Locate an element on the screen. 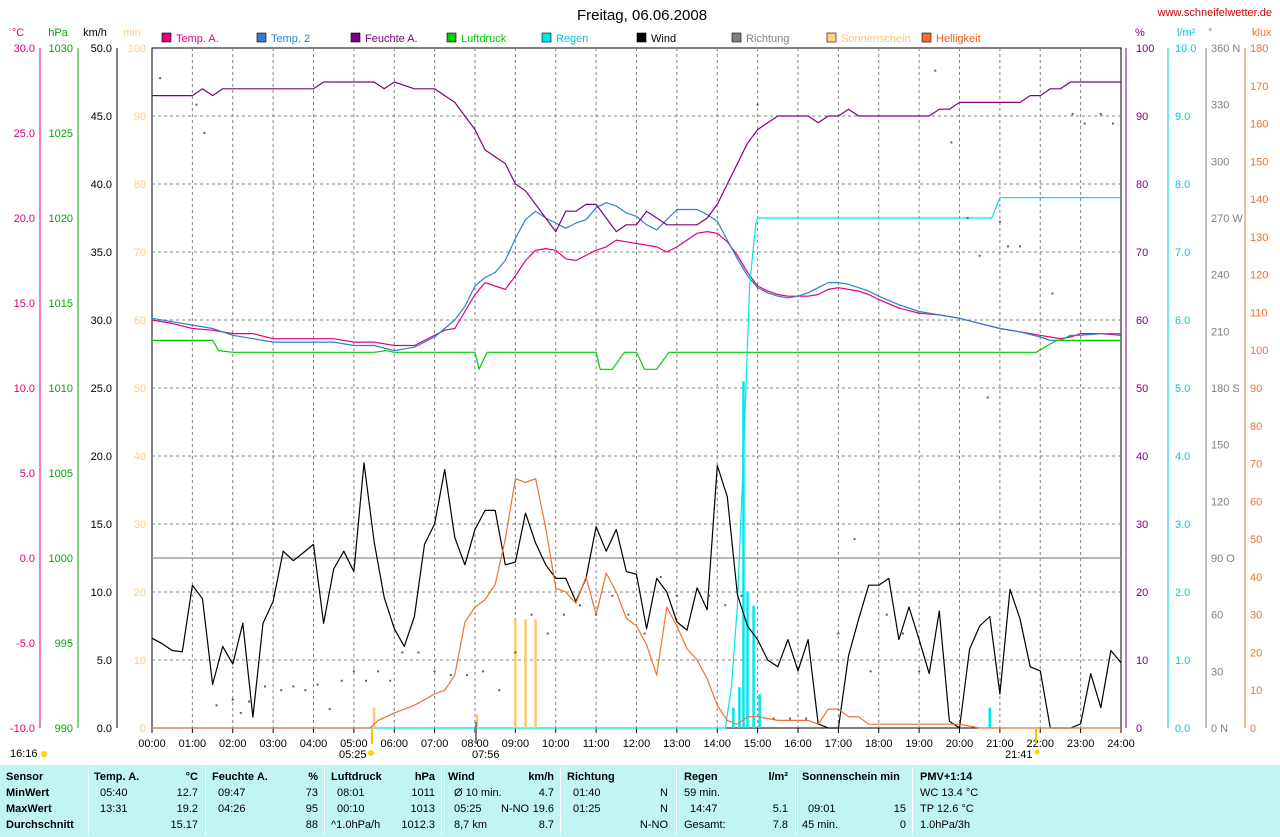 This screenshot has height=837, width=1280. temp-min-value: 12.7 is located at coordinates (187, 793).